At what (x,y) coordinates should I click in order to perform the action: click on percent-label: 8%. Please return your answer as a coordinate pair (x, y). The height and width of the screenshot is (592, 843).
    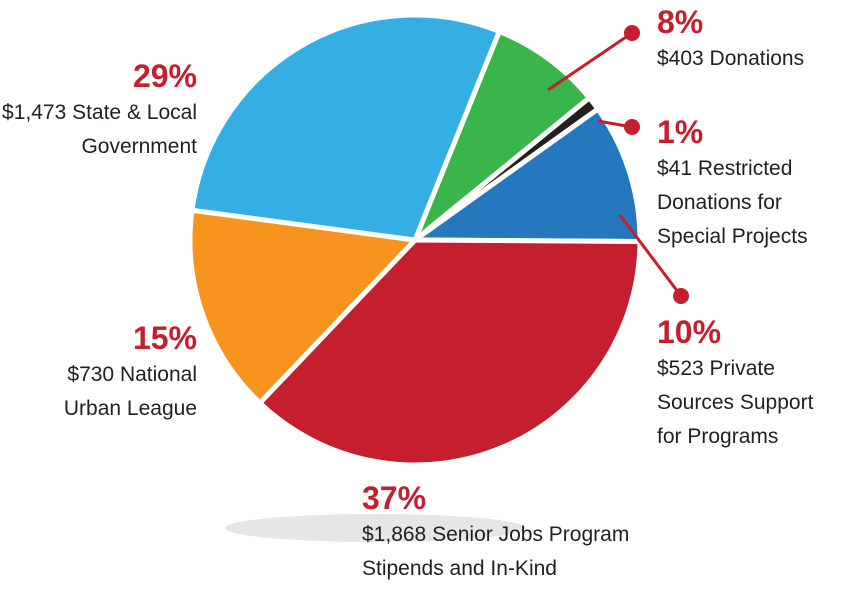
    Looking at the image, I should click on (680, 22).